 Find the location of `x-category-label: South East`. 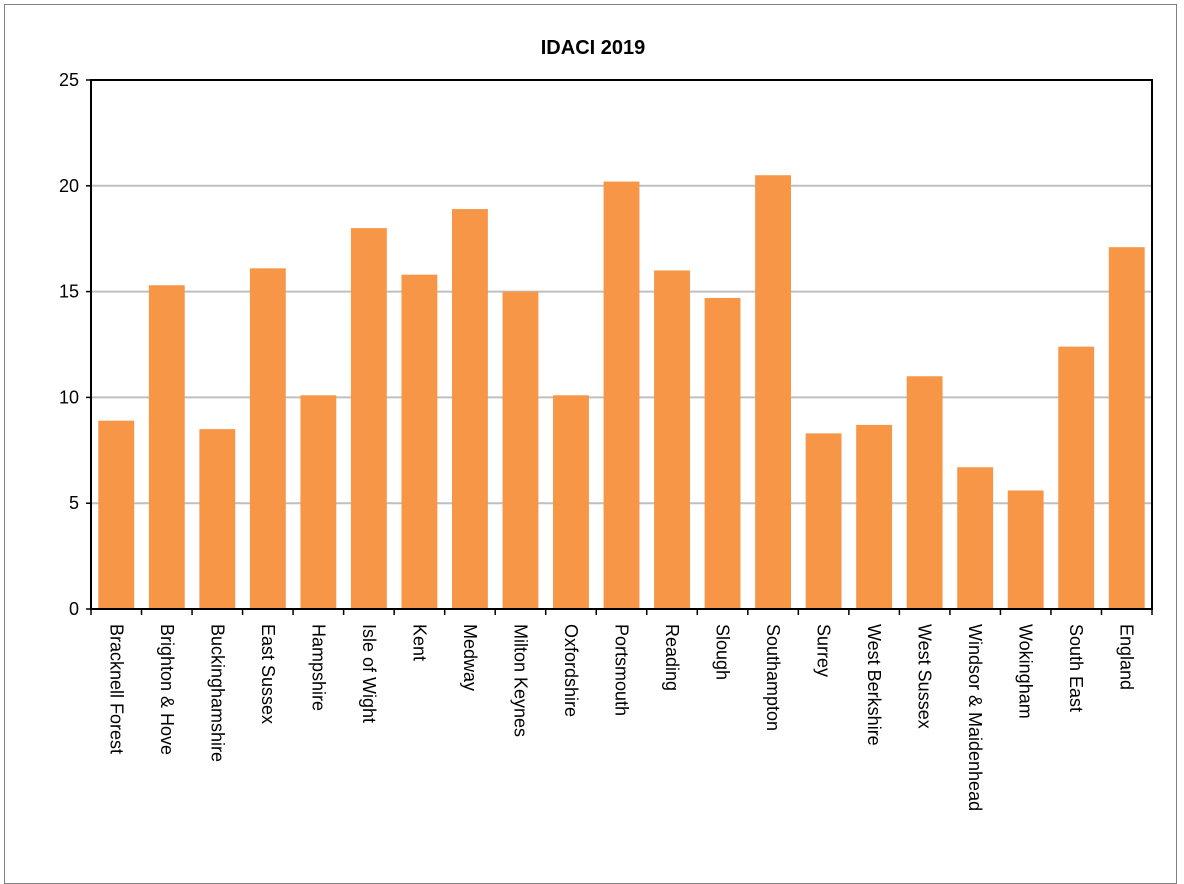

x-category-label: South East is located at coordinates (1076, 668).